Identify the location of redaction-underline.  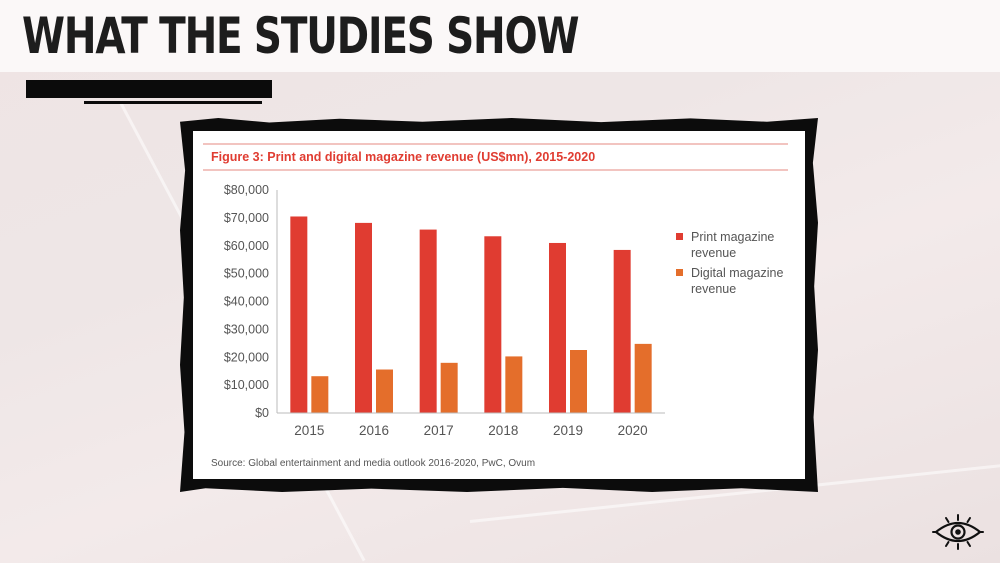
(173, 102).